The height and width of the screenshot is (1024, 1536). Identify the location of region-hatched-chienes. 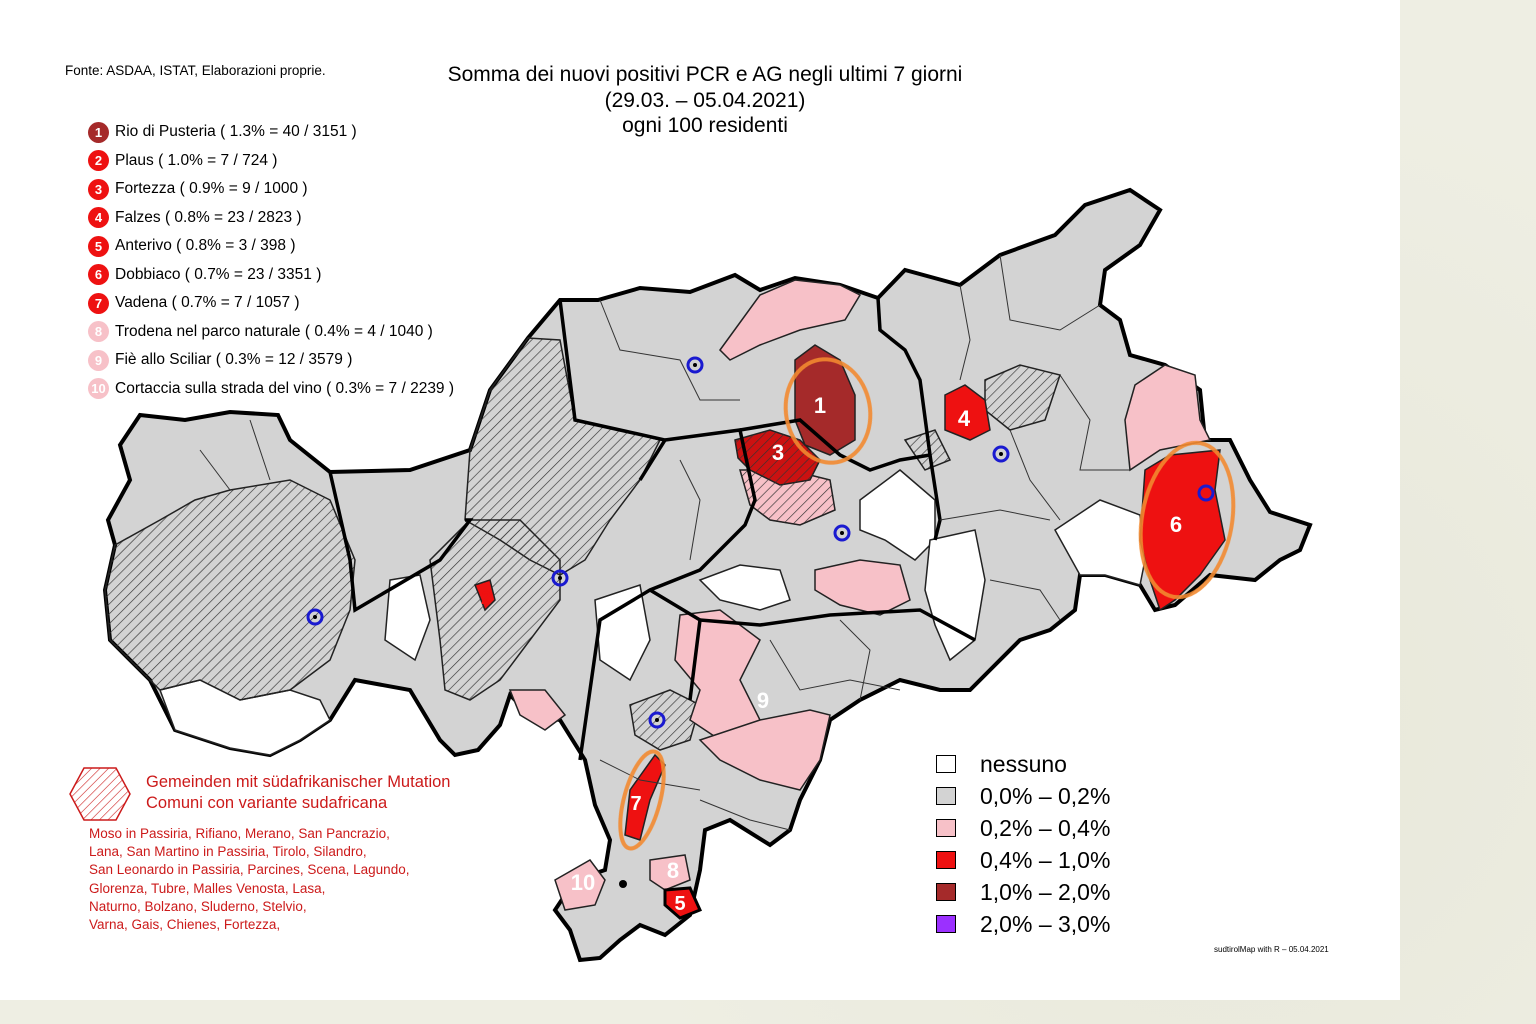
(927, 450).